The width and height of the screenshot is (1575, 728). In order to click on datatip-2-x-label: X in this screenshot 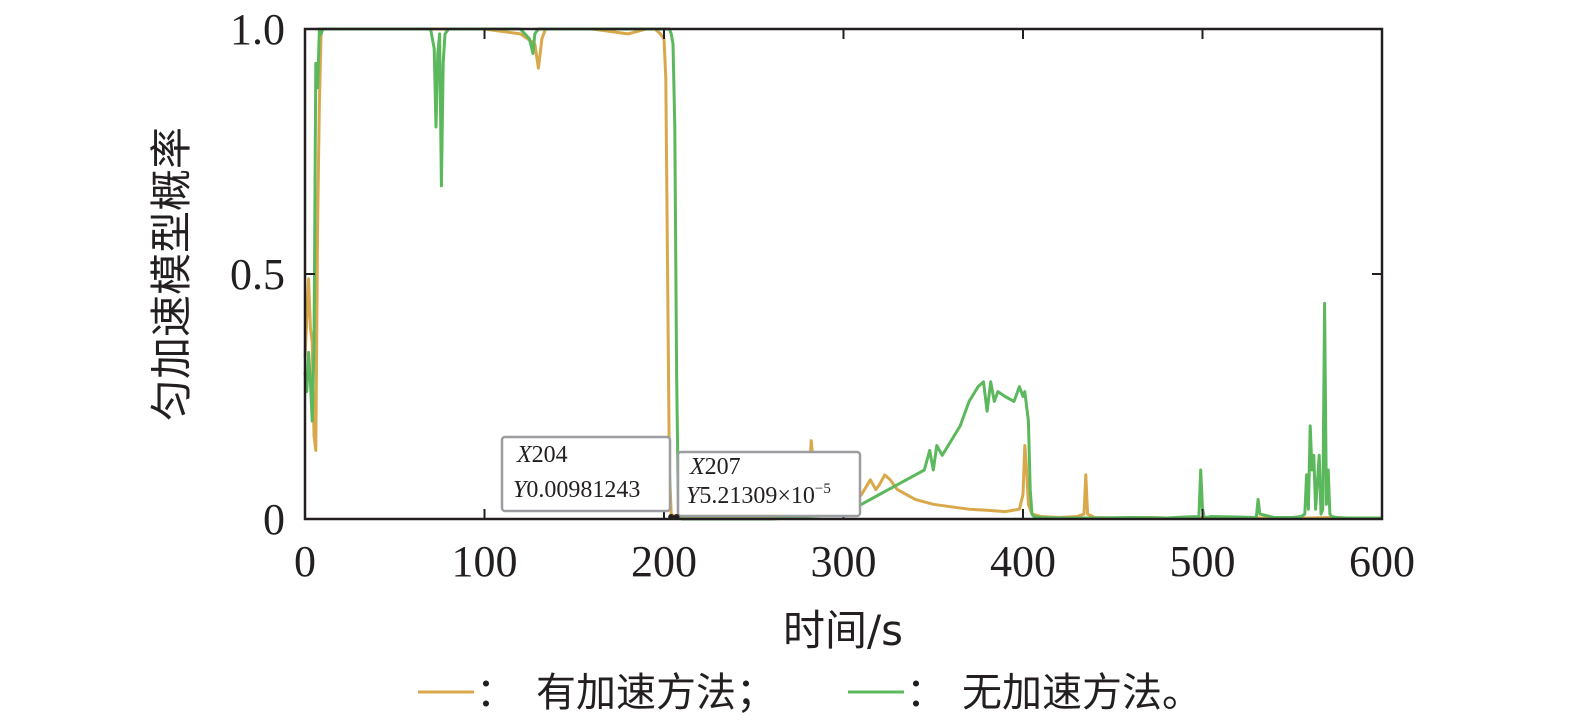, I will do `click(697, 467)`.